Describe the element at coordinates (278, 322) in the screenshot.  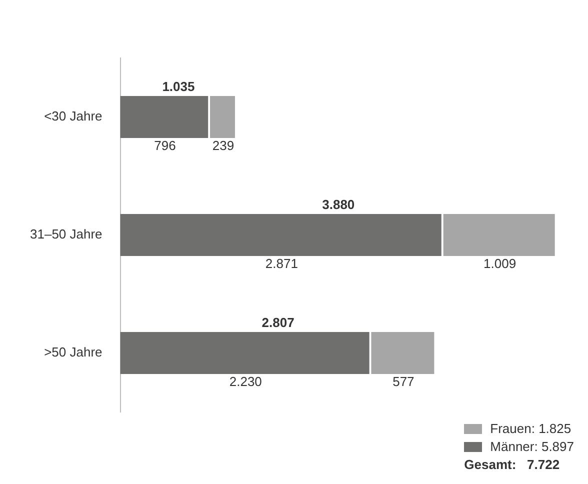
I see `total-label: 2.807` at that location.